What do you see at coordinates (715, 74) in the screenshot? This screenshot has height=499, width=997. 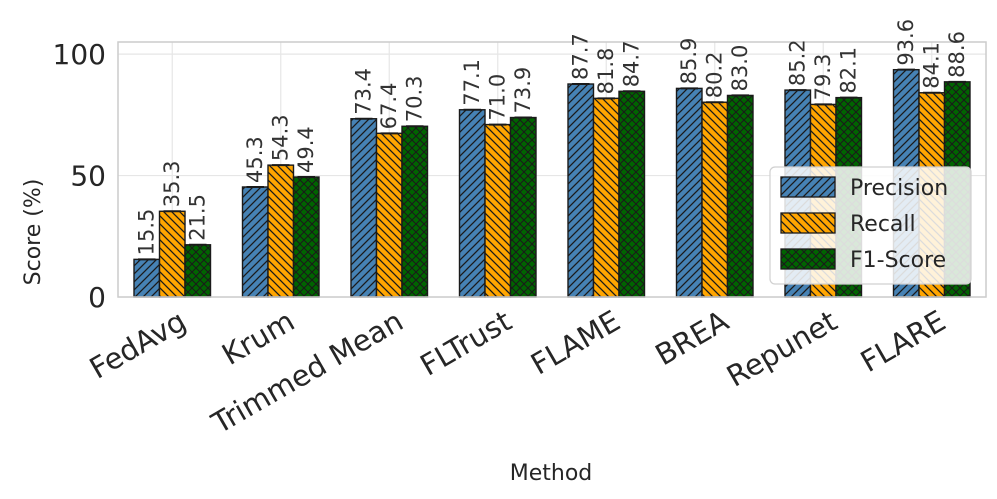 I see `data-label: 80.2` at bounding box center [715, 74].